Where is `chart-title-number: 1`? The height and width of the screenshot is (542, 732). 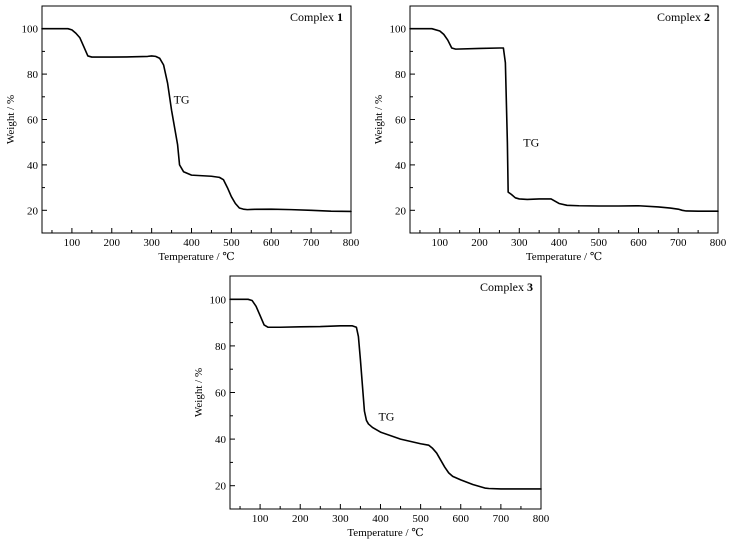 chart-title-number: 1 is located at coordinates (340, 17).